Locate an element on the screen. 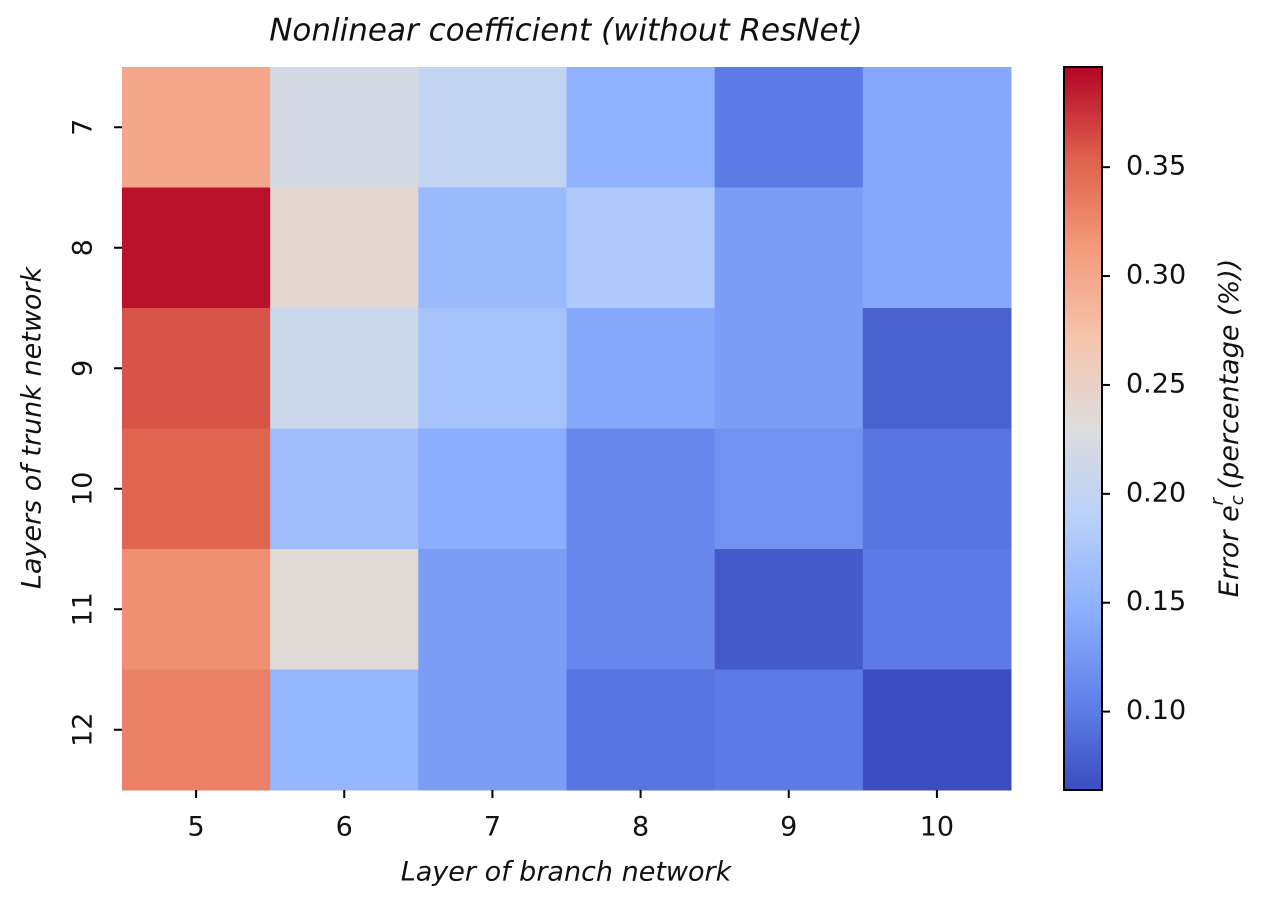 Image resolution: width=1266 pixels, height=918 pixels. x-axis-label: Layer of branch network is located at coordinates (567, 872).